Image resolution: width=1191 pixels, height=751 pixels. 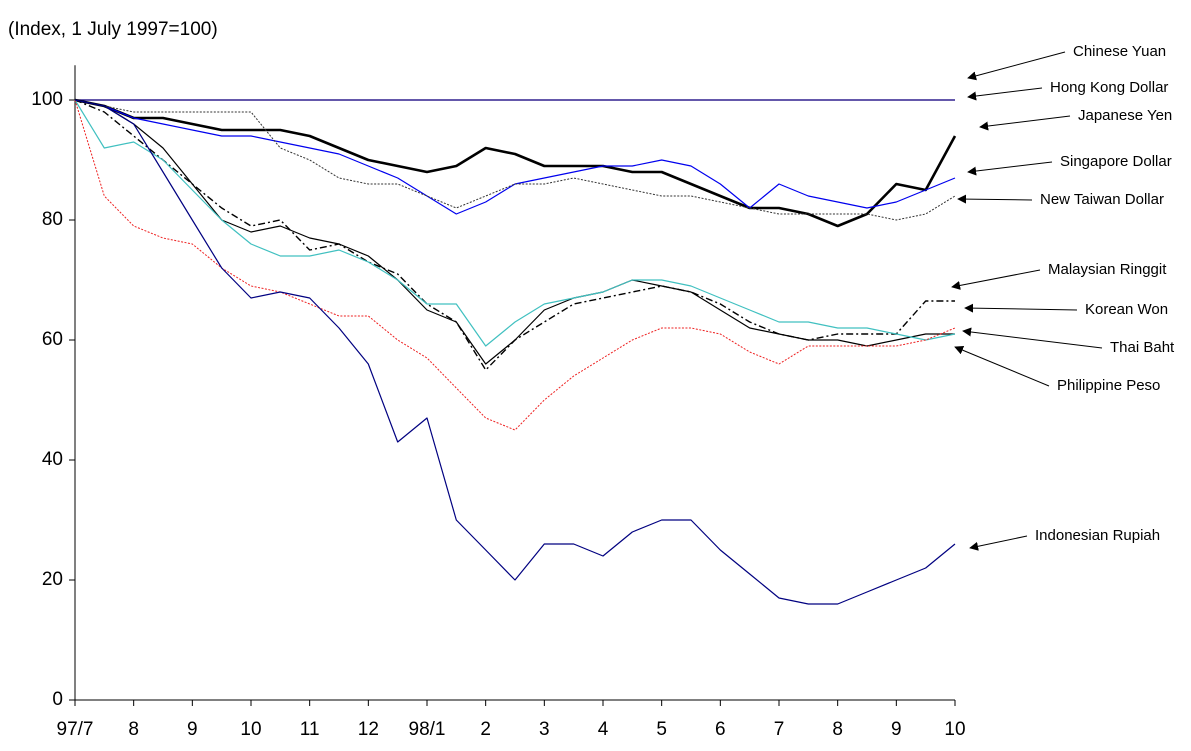 What do you see at coordinates (57, 699) in the screenshot?
I see `y-tick-label: 0` at bounding box center [57, 699].